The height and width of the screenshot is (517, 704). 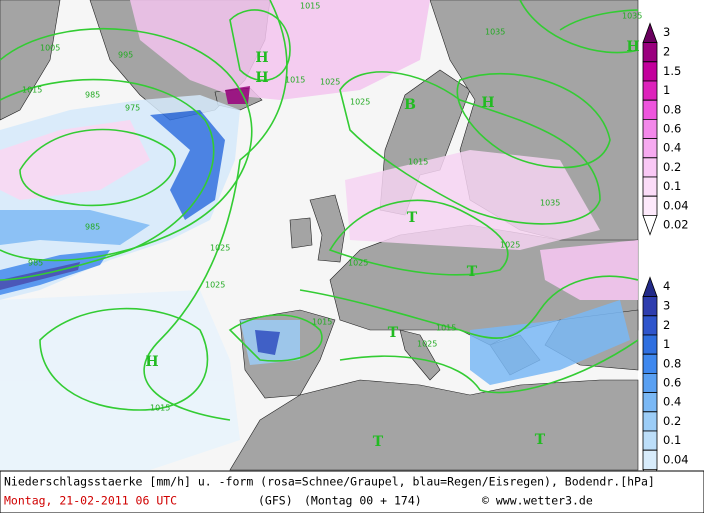 I want to click on isobar-label: 995, so click(x=125, y=55).